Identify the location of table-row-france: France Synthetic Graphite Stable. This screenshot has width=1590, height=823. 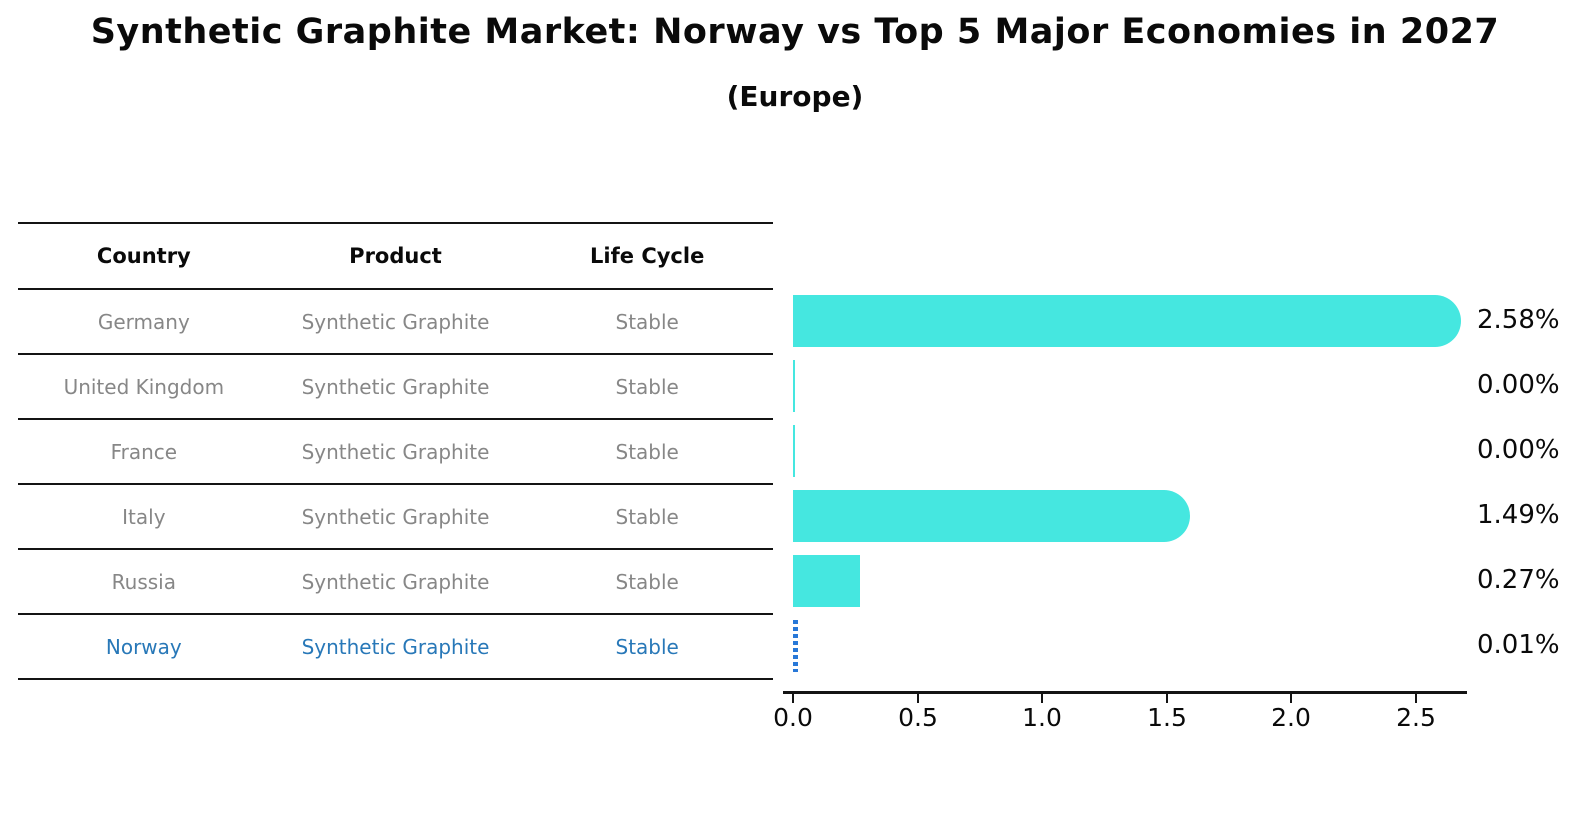
(395, 452).